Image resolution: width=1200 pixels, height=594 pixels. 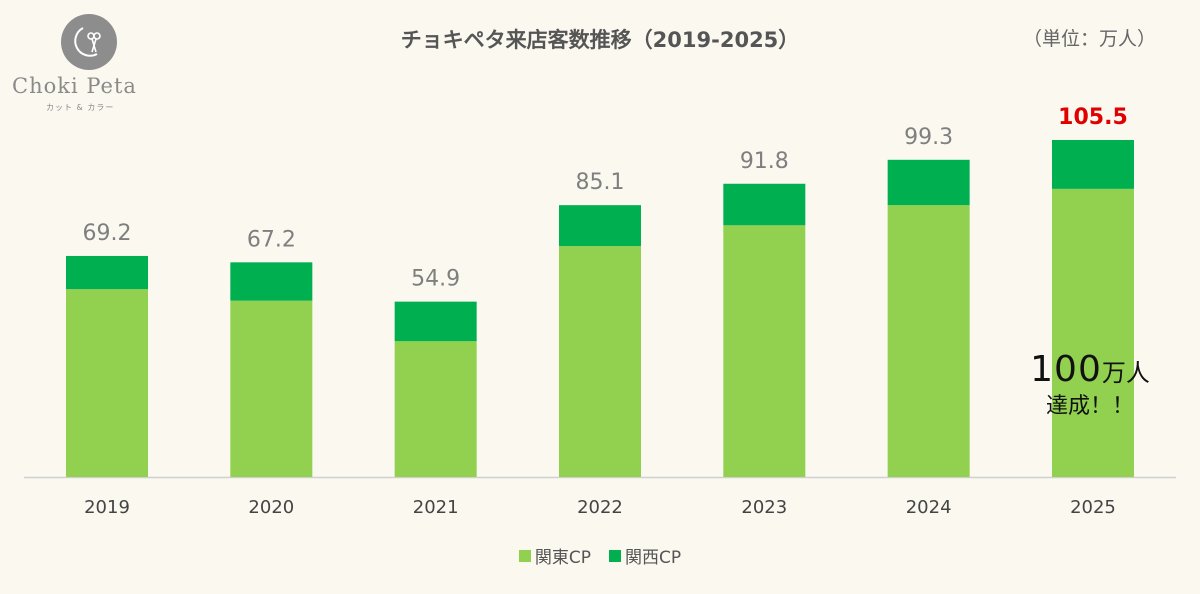 What do you see at coordinates (107, 233) in the screenshot?
I see `total-label-2019: 69.2` at bounding box center [107, 233].